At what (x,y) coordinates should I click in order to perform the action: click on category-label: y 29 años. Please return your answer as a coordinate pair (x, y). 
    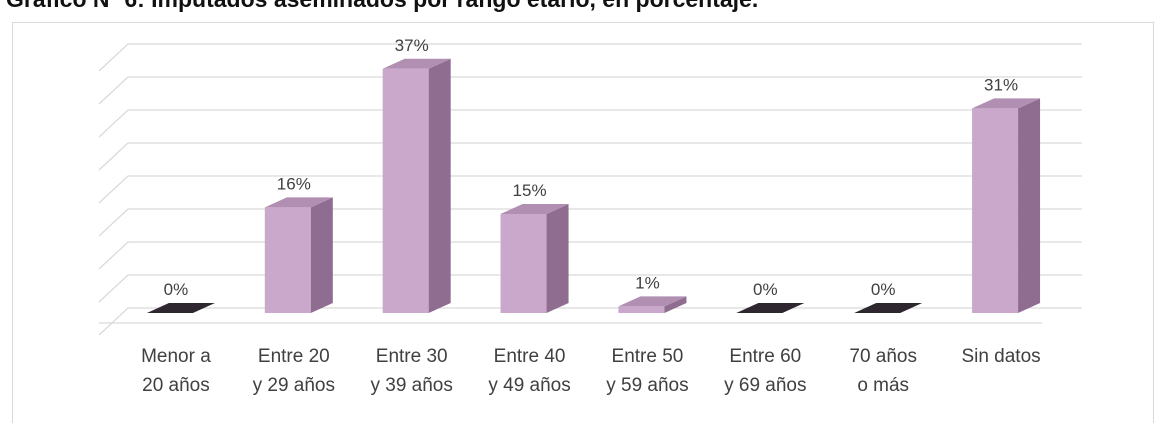
    Looking at the image, I should click on (294, 385).